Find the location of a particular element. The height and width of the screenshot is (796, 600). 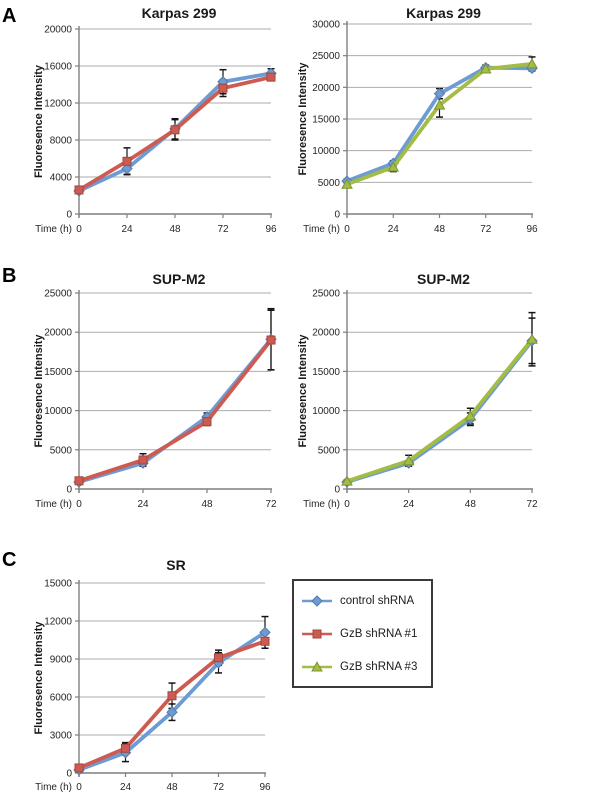

chart-title: Karpas 299 is located at coordinates (179, 13).